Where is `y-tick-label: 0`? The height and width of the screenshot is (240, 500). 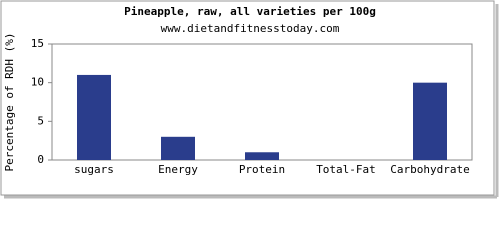 y-tick-label: 0 is located at coordinates (40, 159).